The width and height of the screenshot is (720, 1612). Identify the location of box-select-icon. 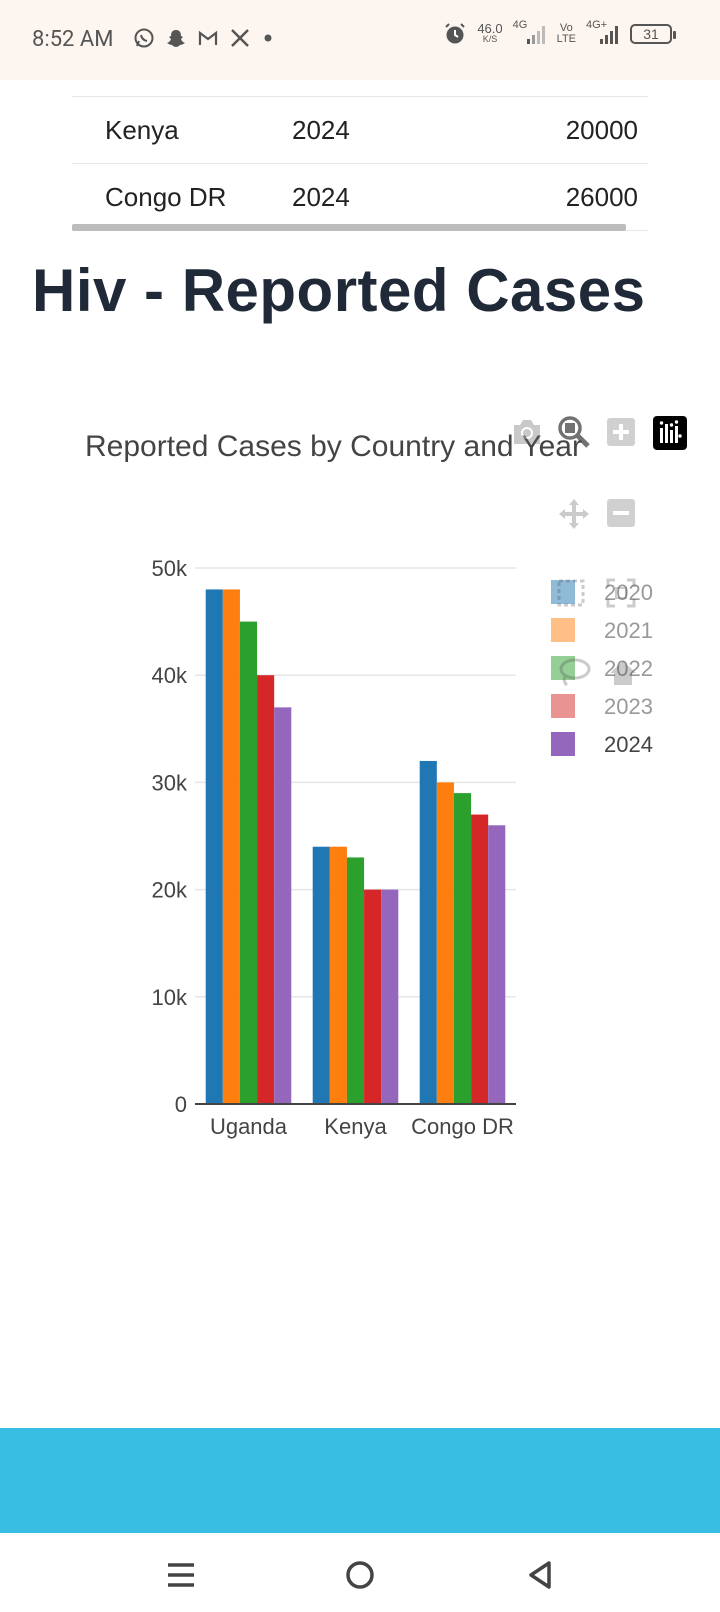
(571, 593).